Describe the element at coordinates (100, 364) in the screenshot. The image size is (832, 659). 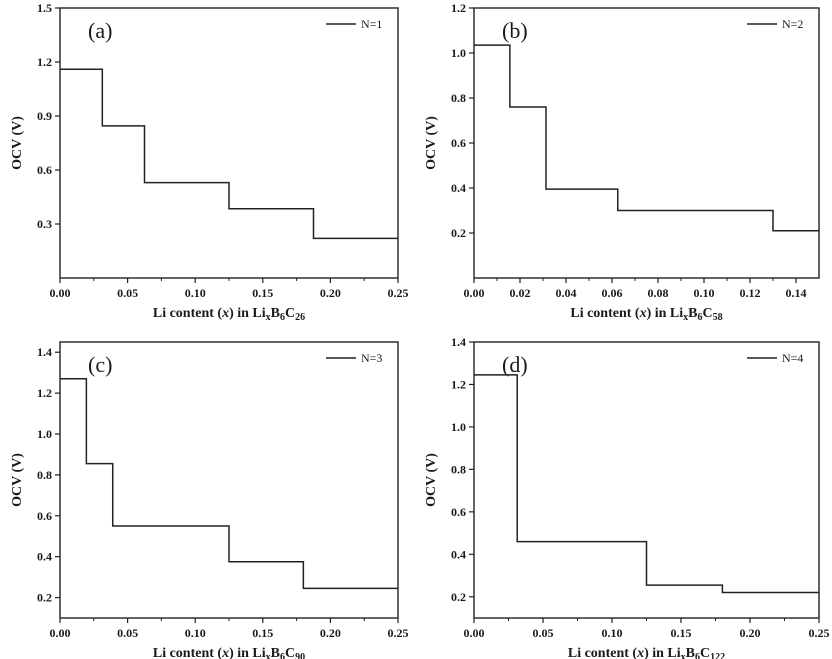
I see `panel-label: (c)` at that location.